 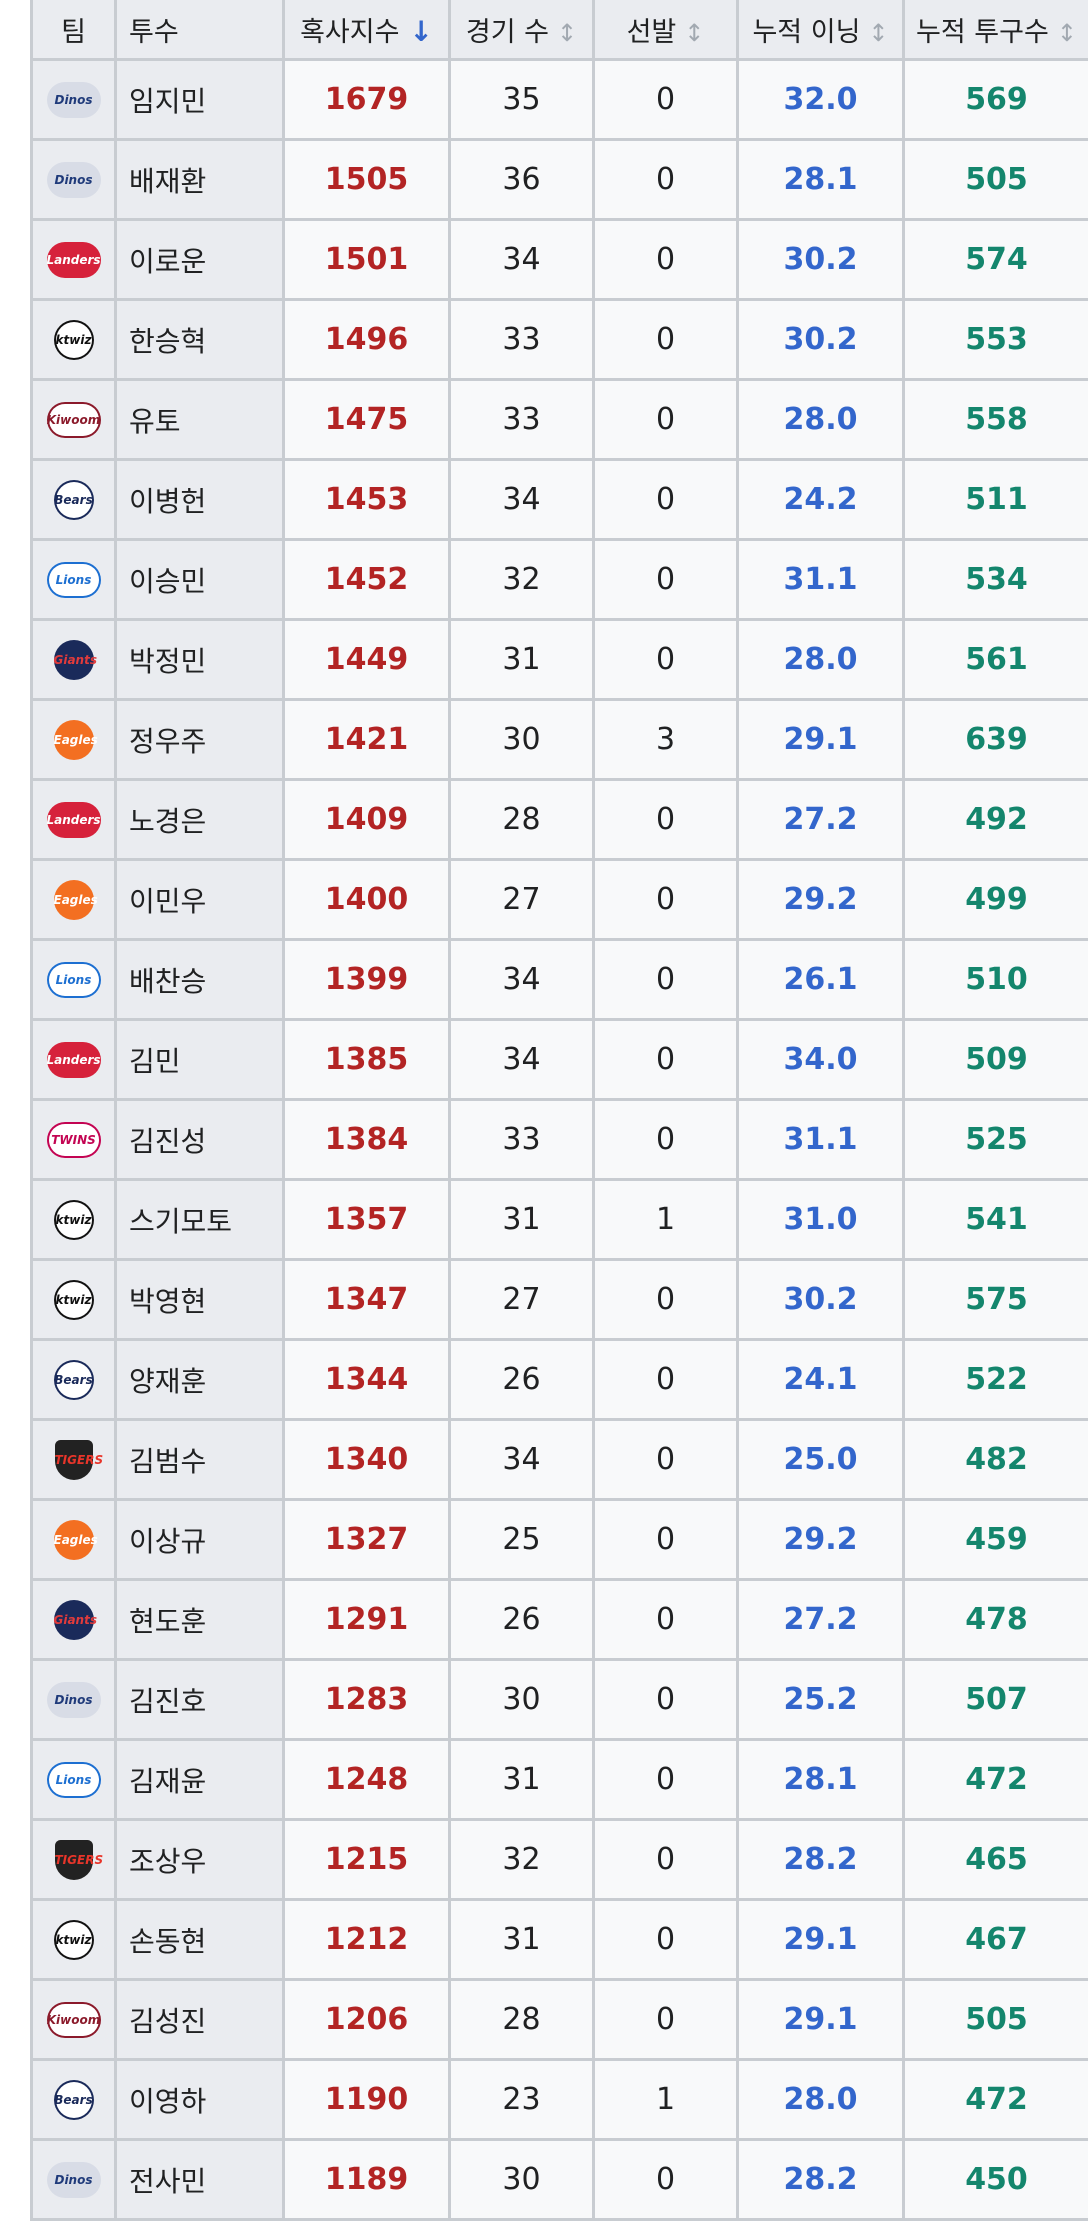 What do you see at coordinates (367, 1300) in the screenshot?
I see `index-value: 1347` at bounding box center [367, 1300].